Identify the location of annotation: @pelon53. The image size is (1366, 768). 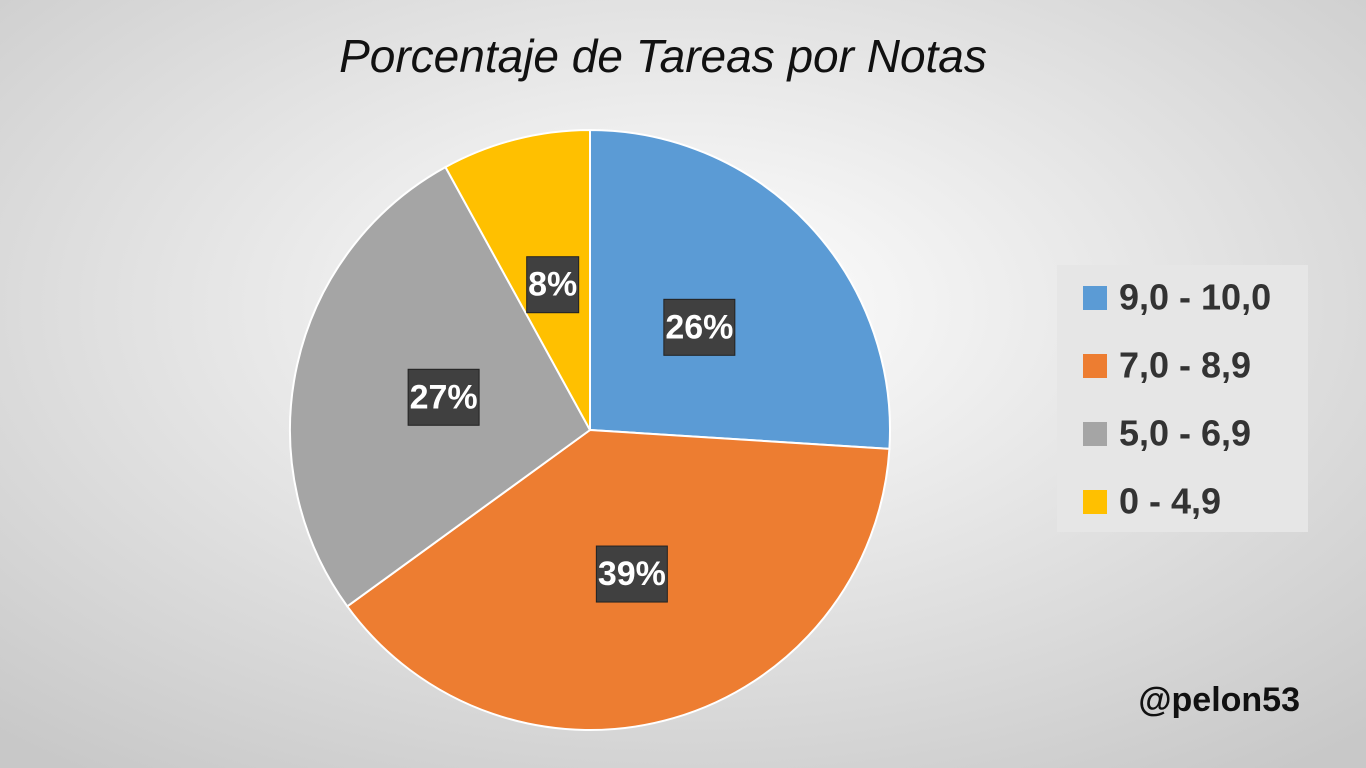
(1219, 700).